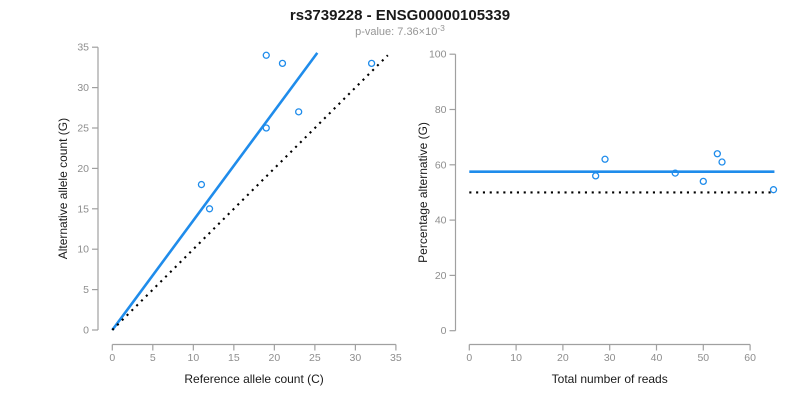 The height and width of the screenshot is (400, 800). What do you see at coordinates (441, 28) in the screenshot?
I see `pvalue-exponent: -3` at bounding box center [441, 28].